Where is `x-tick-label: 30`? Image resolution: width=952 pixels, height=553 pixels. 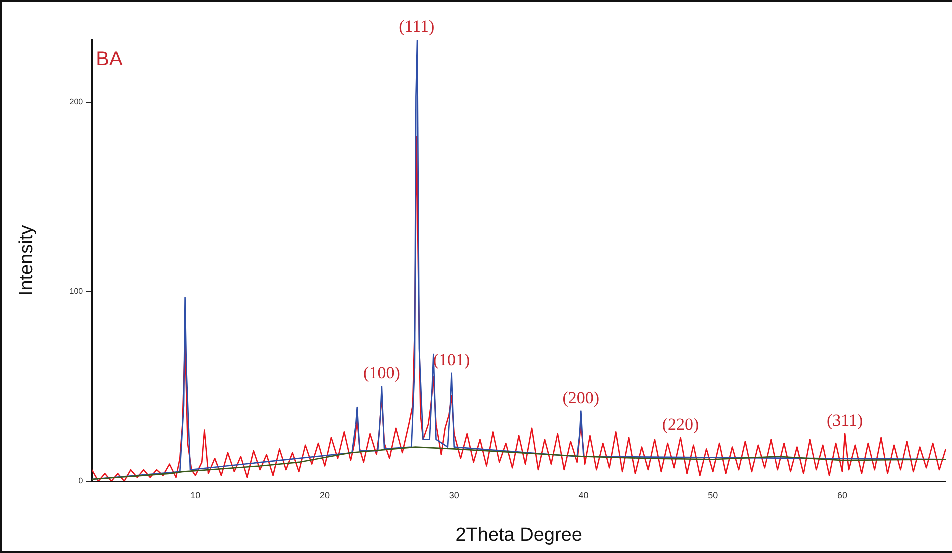
x-tick-label: 30 is located at coordinates (454, 495).